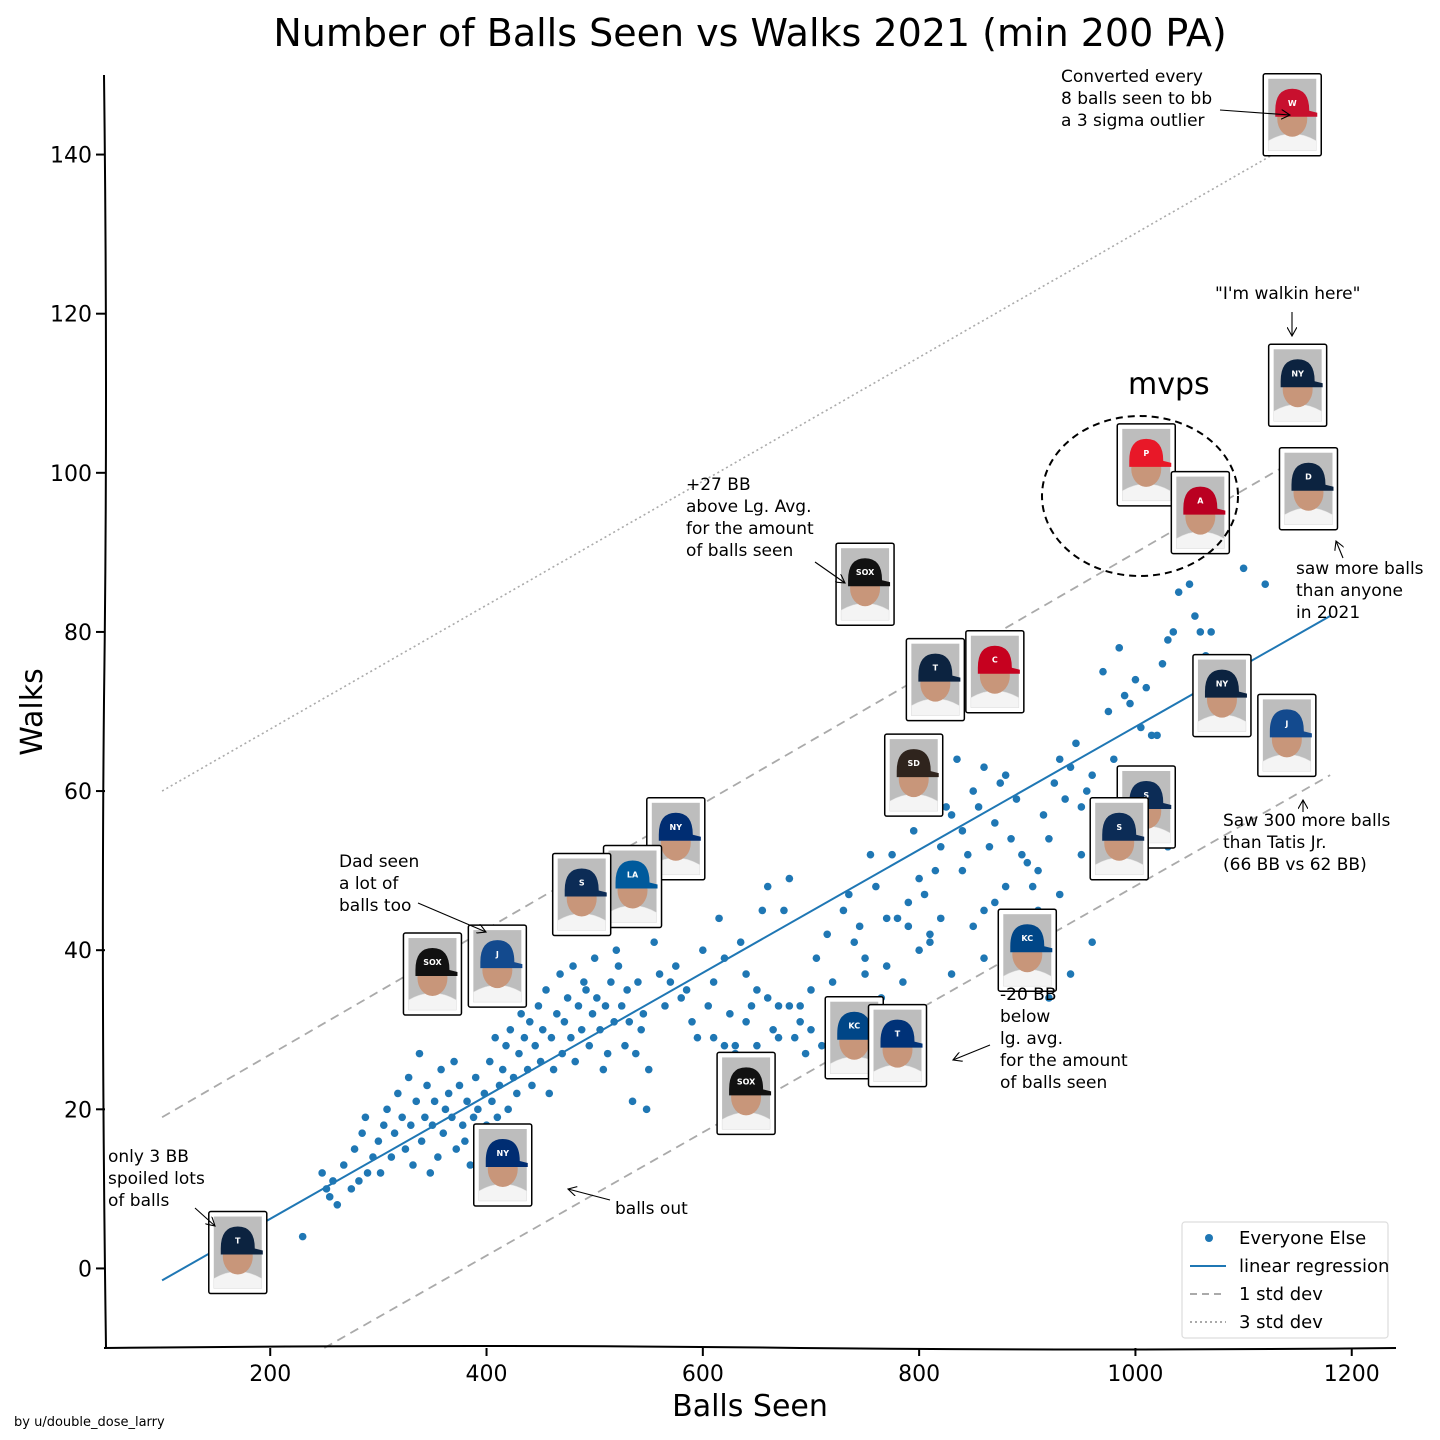 The width and height of the screenshot is (1440, 1440). Describe the element at coordinates (746, 1093) in the screenshot. I see `player-photo: SOX` at that location.